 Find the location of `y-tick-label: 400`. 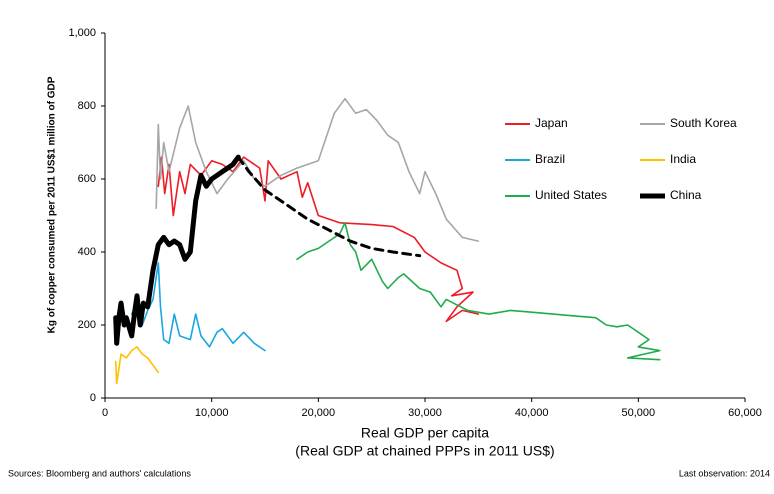

y-tick-label: 400 is located at coordinates (87, 252).